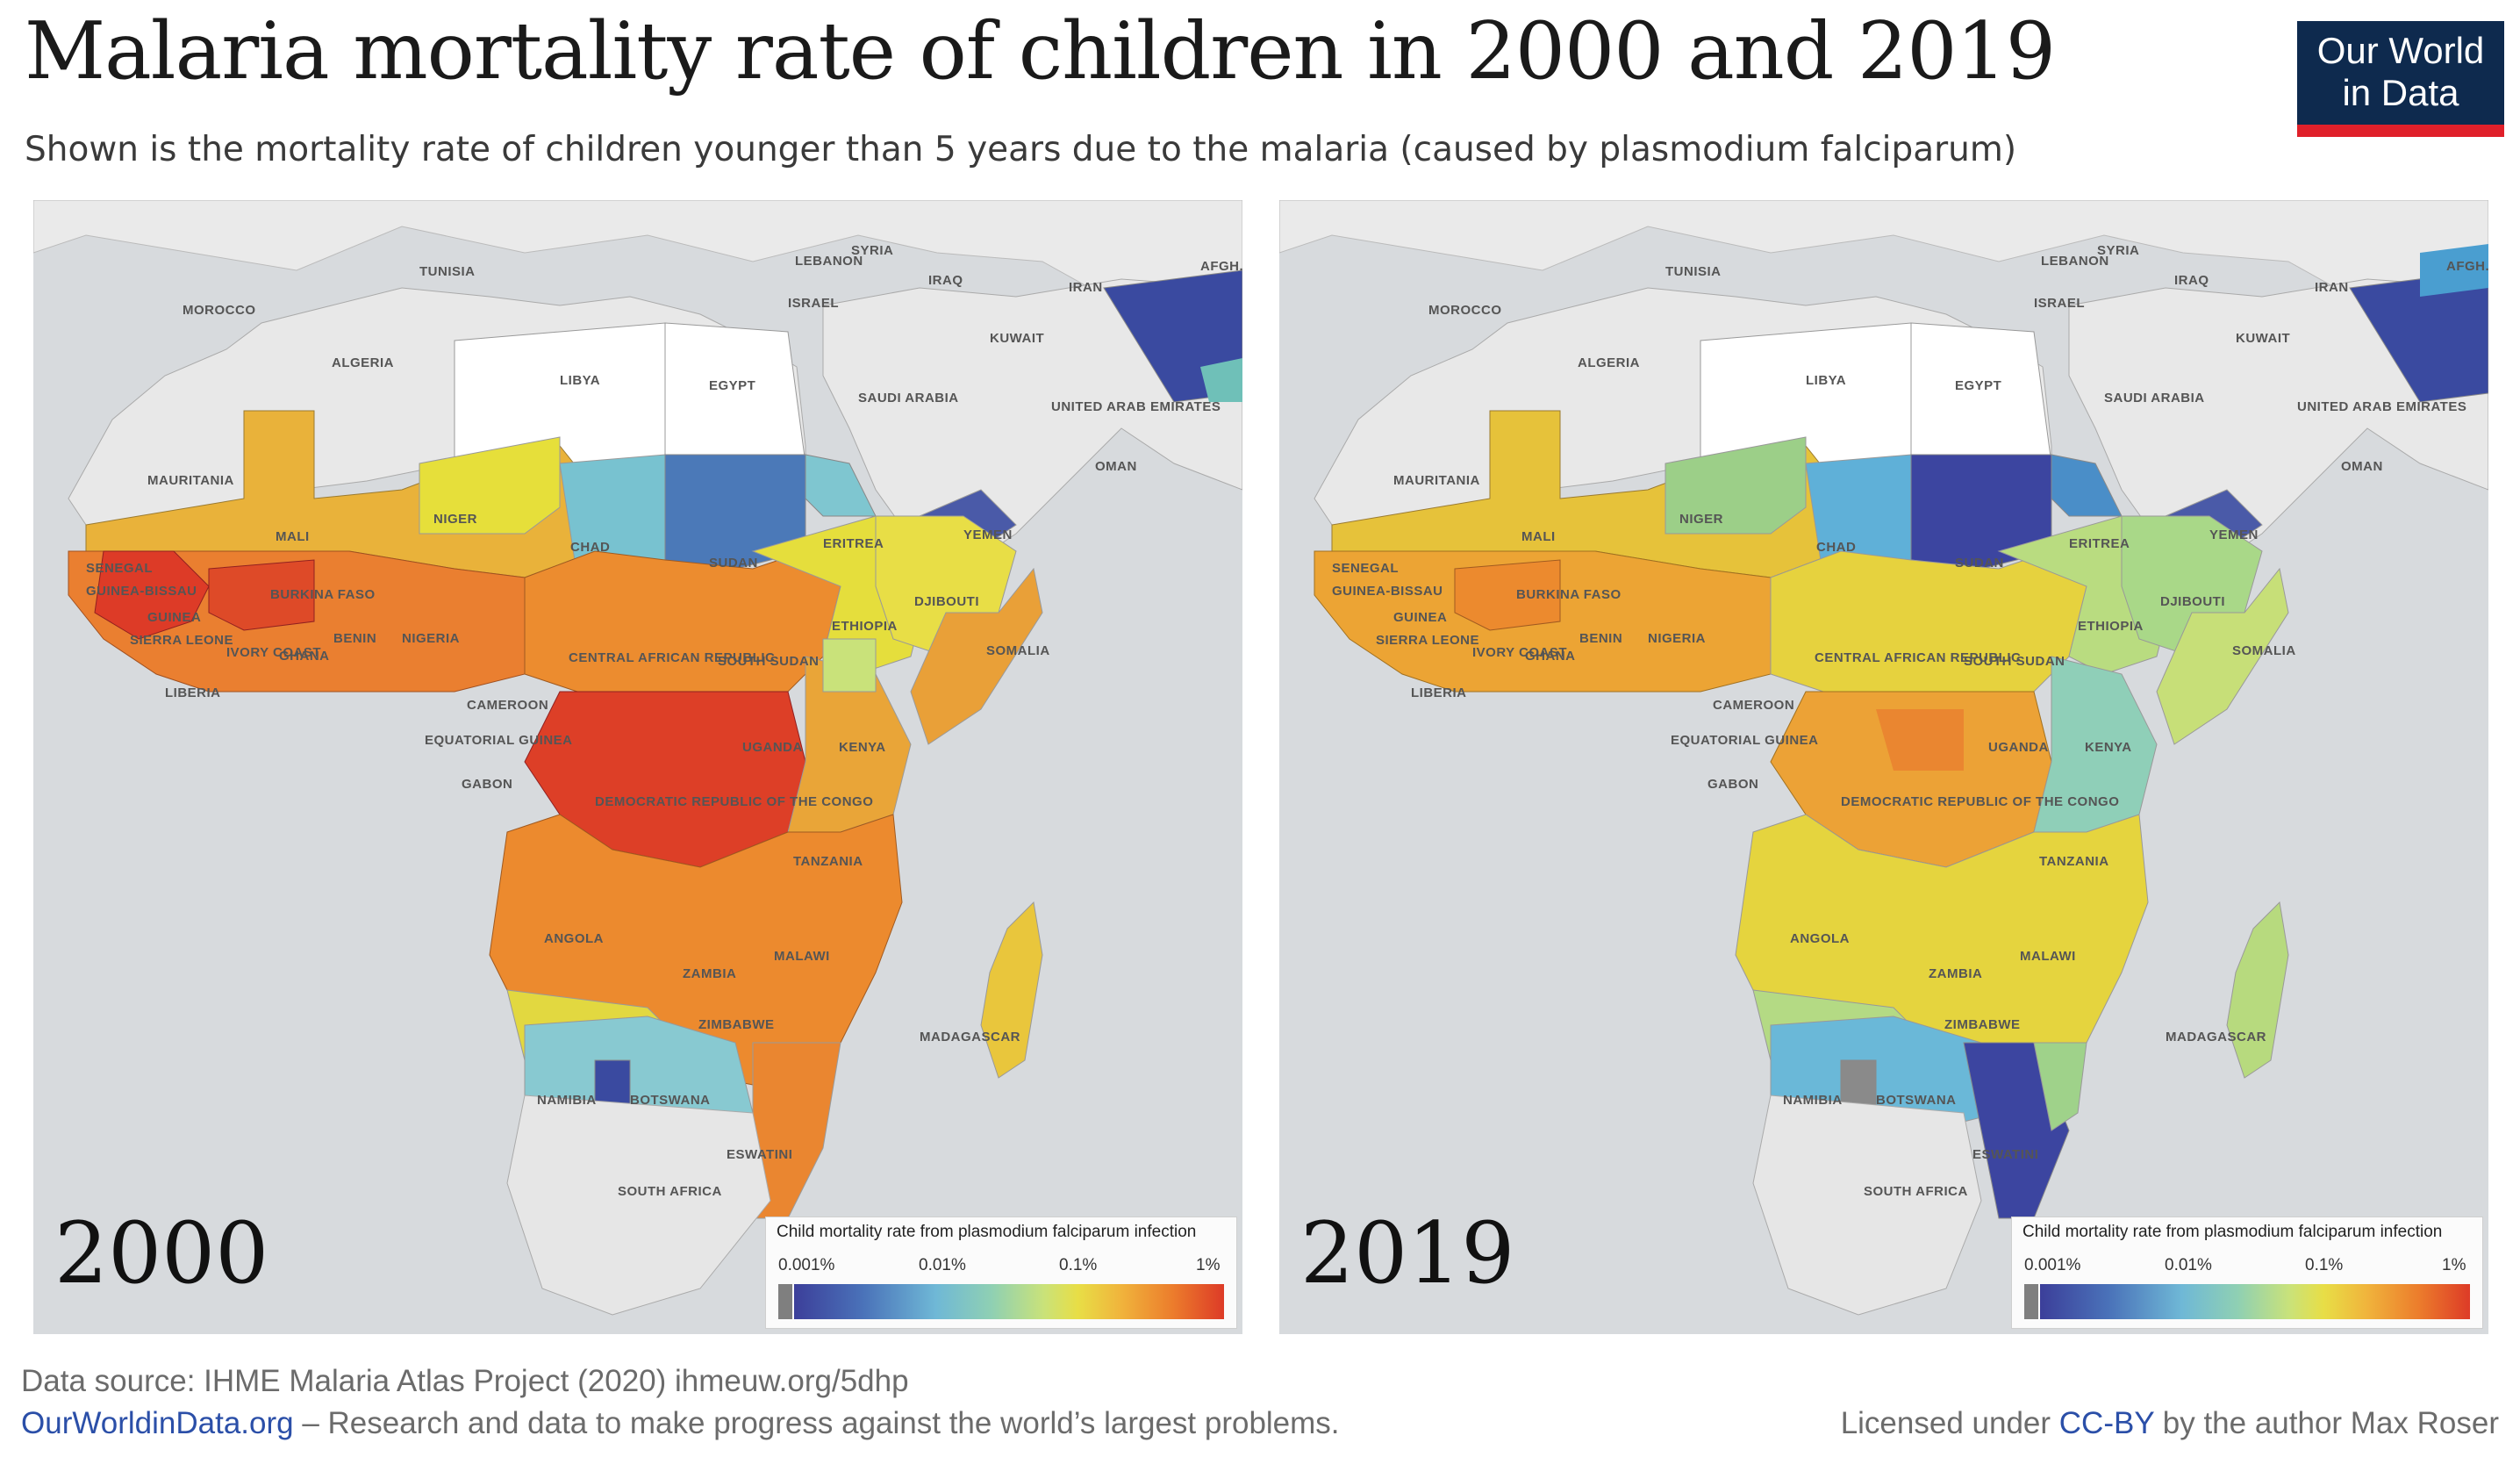 Image resolution: width=2520 pixels, height=1457 pixels. I want to click on owid-site-link: OurWorldinData.org, so click(157, 1423).